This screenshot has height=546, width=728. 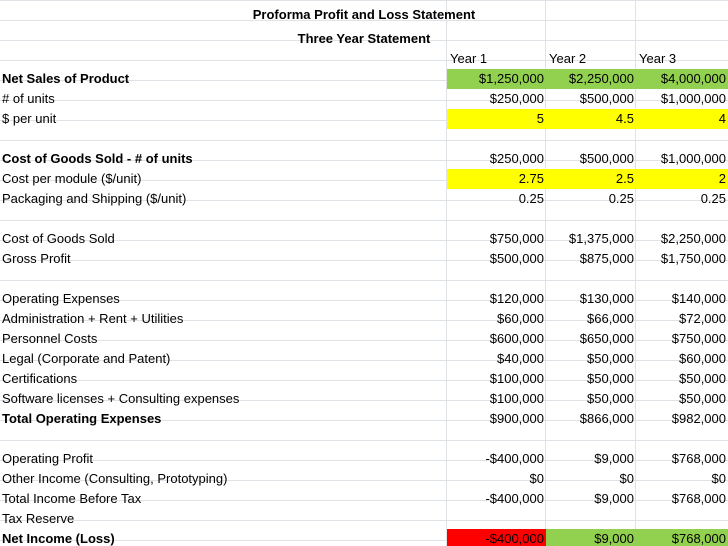 What do you see at coordinates (698, 338) in the screenshot?
I see `year-3-value: $750,000` at bounding box center [698, 338].